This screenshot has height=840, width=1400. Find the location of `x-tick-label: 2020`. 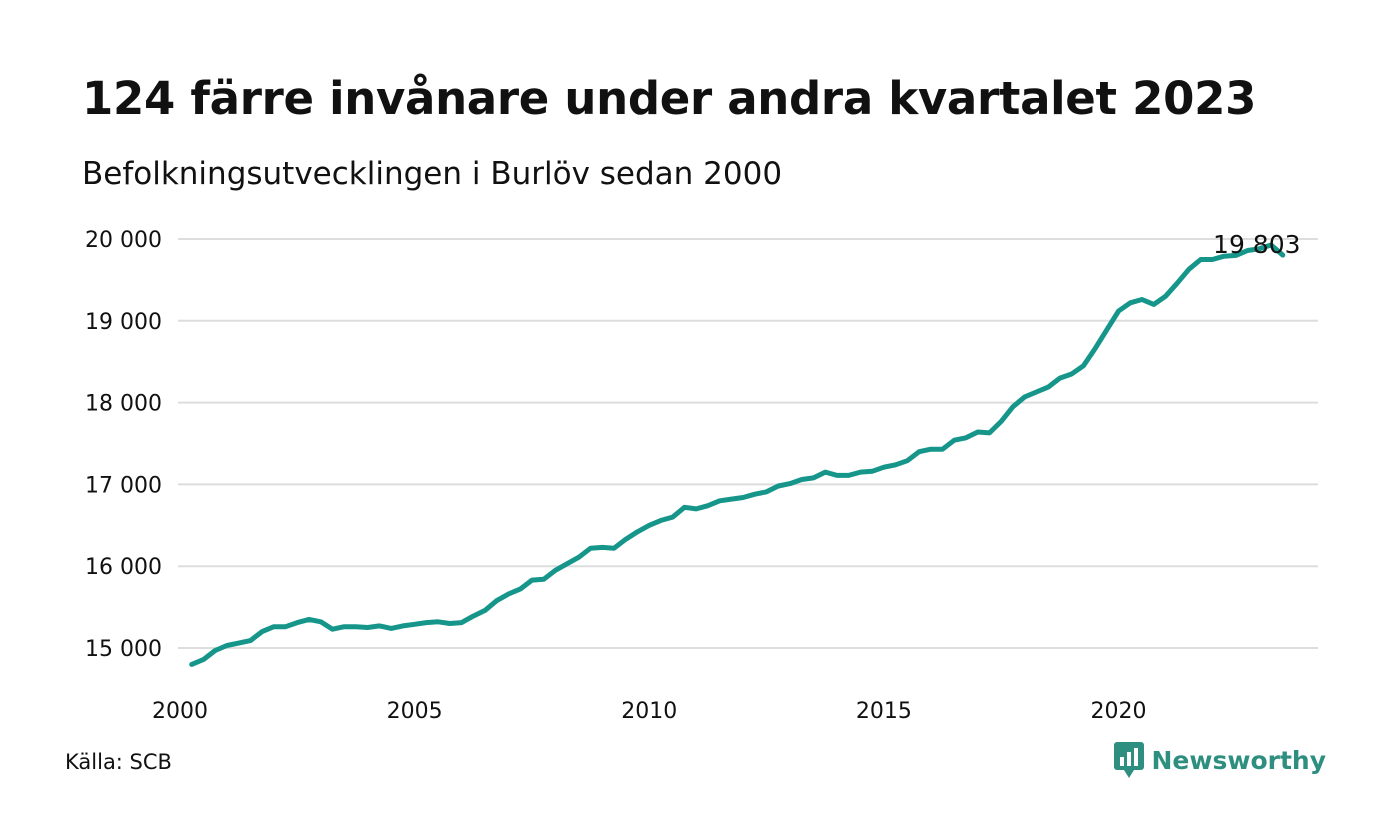

x-tick-label: 2020 is located at coordinates (1119, 711).